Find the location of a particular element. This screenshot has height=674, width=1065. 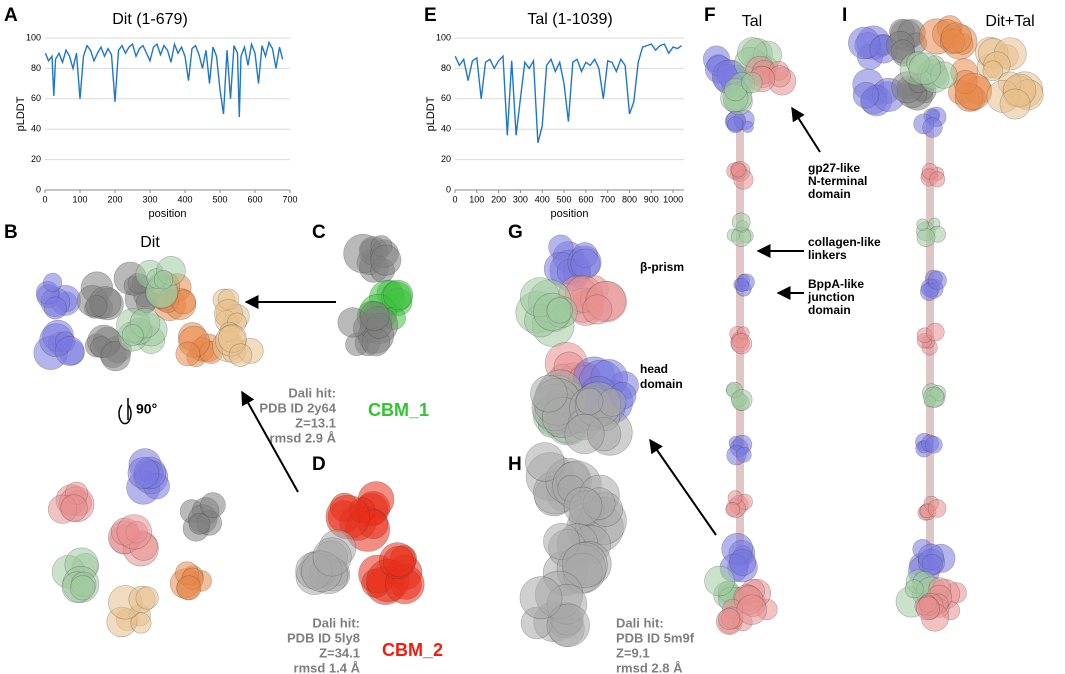

dali-hit: PDB ID 5ly8 is located at coordinates (323, 637).